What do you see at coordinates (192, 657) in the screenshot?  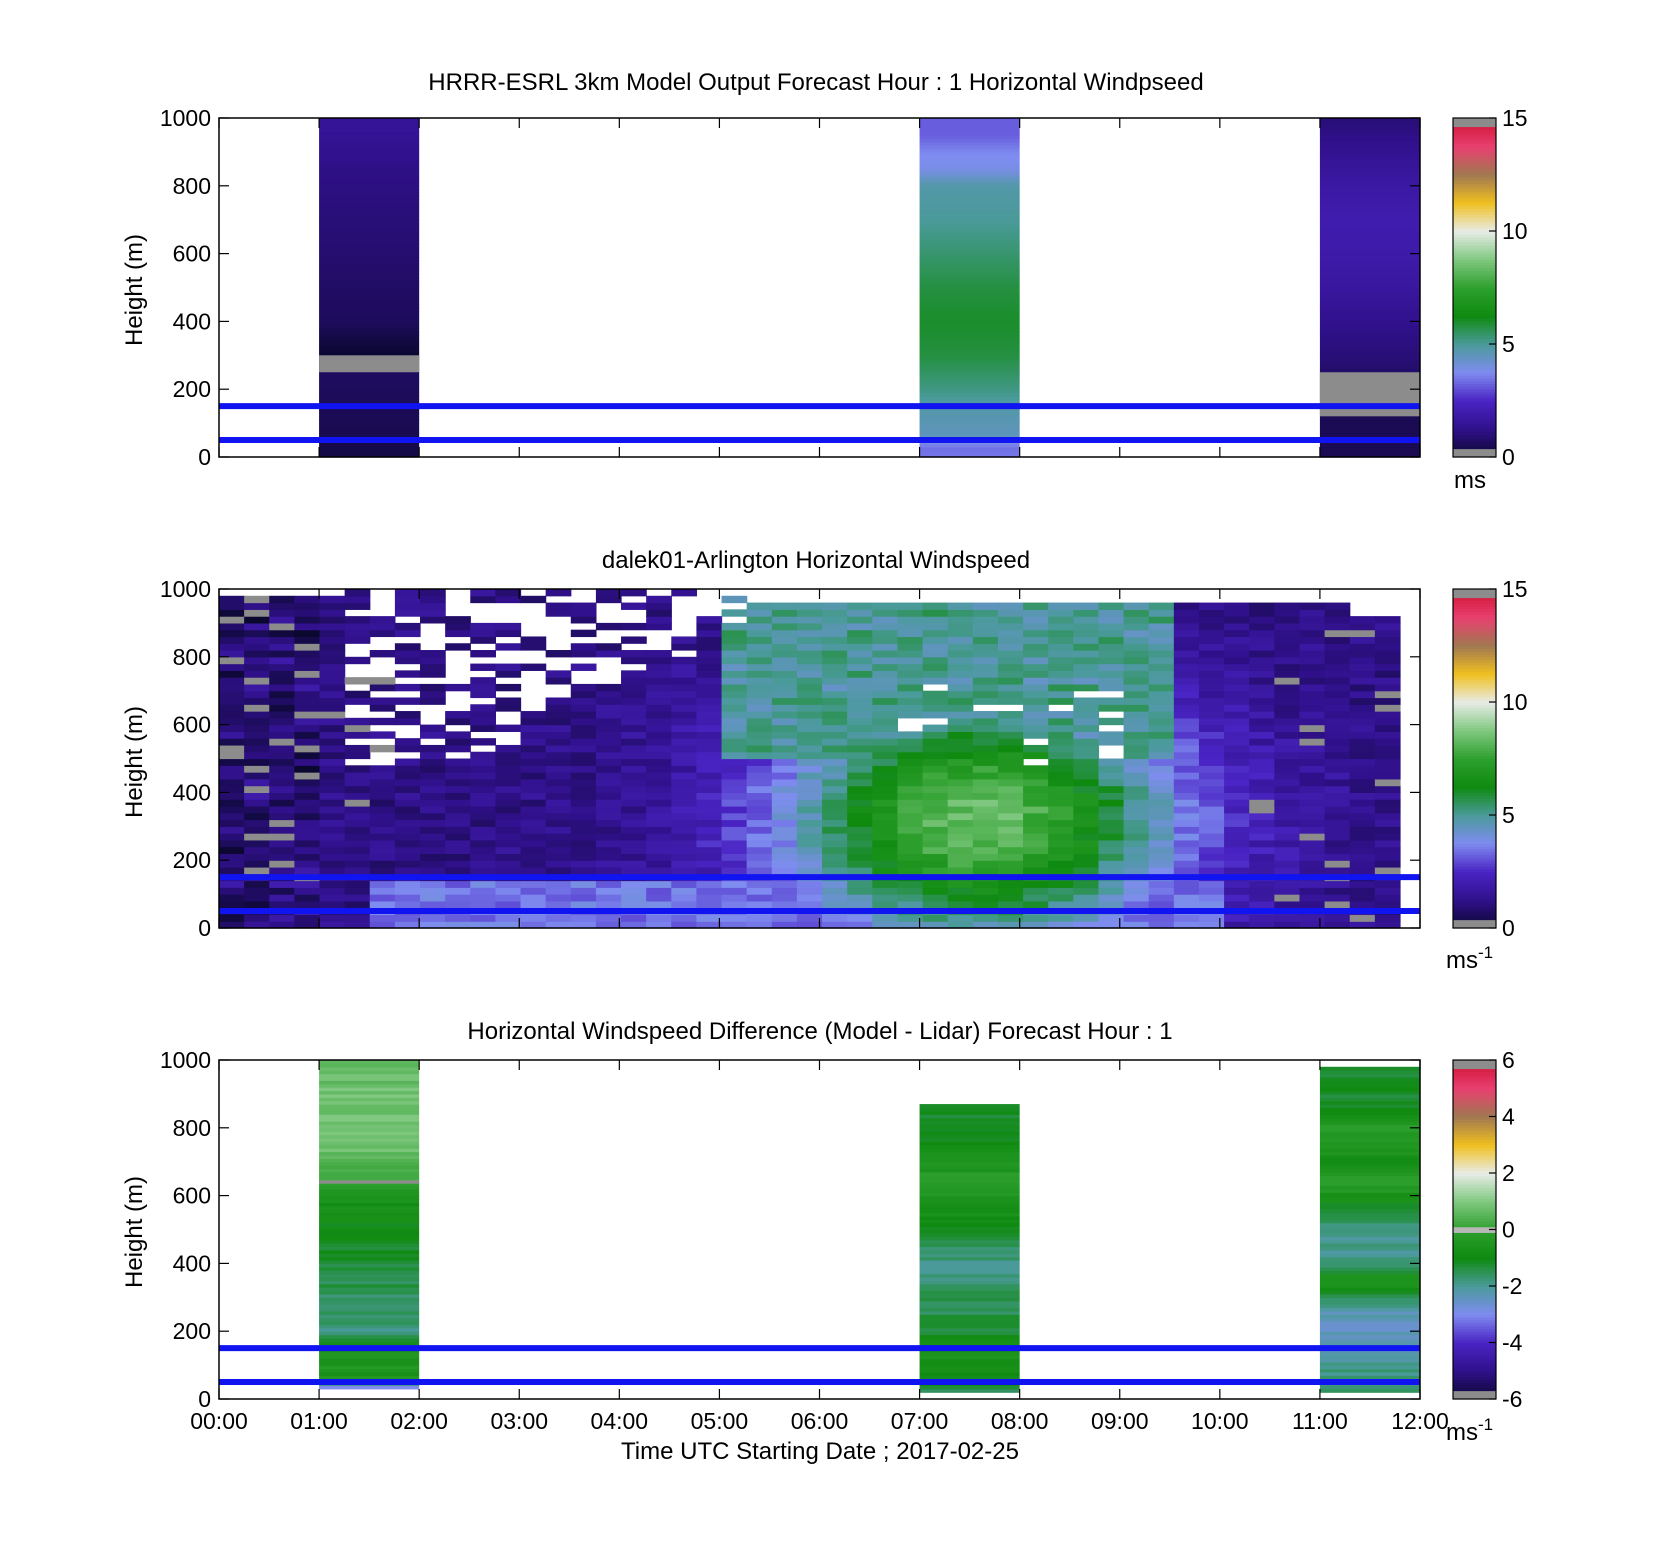 I see `y-tick-label: 800` at bounding box center [192, 657].